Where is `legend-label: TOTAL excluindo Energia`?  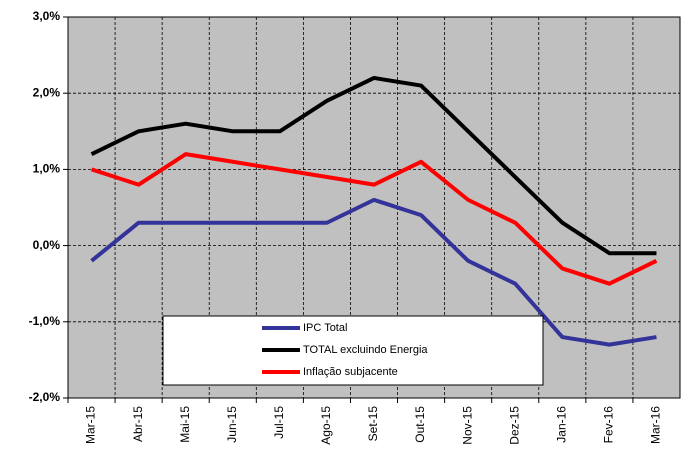 legend-label: TOTAL excluindo Energia is located at coordinates (365, 350).